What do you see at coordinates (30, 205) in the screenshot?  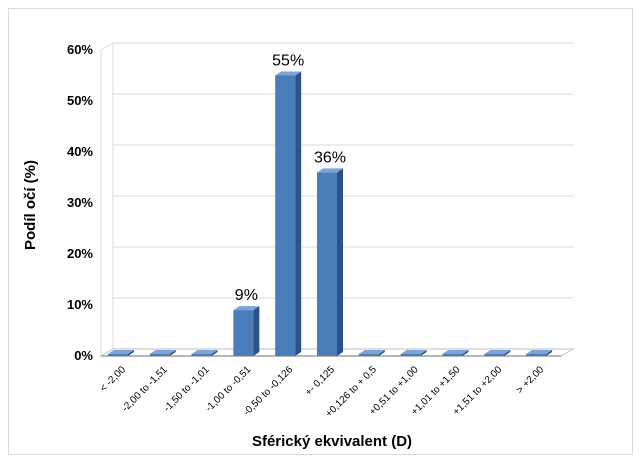 I see `y-axis-title: Podíl očí (%)` at bounding box center [30, 205].